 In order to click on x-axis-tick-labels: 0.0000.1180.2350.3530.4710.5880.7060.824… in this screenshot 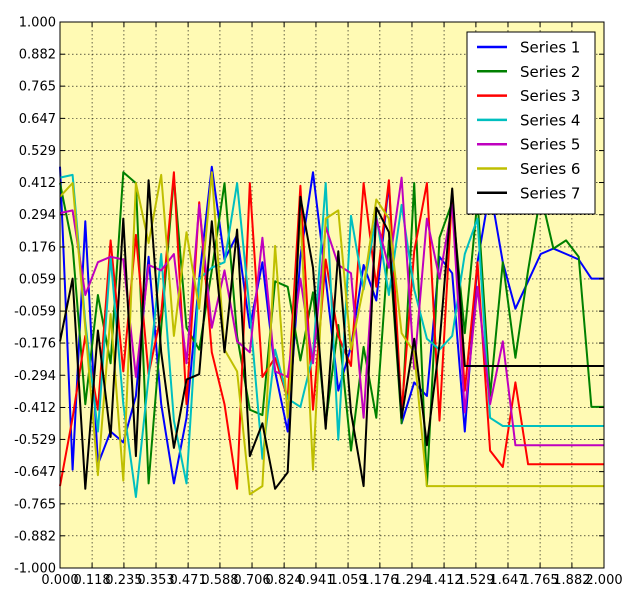, I will do `click(331, 580)`.